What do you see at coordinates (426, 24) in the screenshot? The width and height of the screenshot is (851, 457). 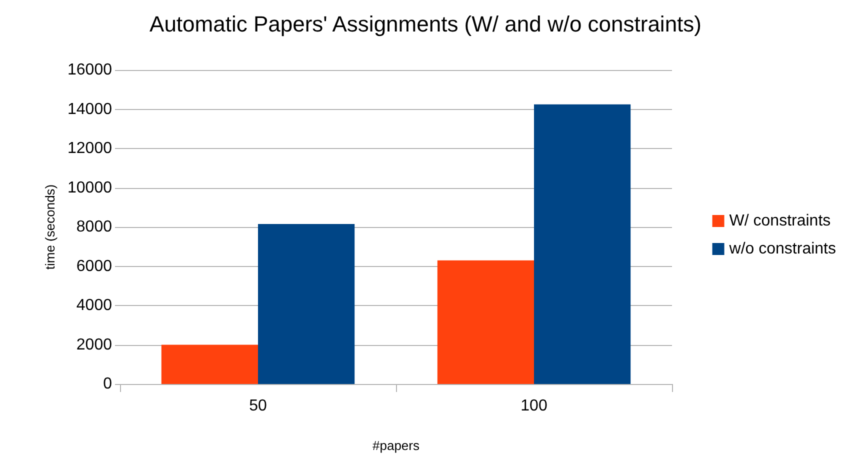 I see `chart-title: Automatic Papers' Assignments (W/ and w/o constraints)` at bounding box center [426, 24].